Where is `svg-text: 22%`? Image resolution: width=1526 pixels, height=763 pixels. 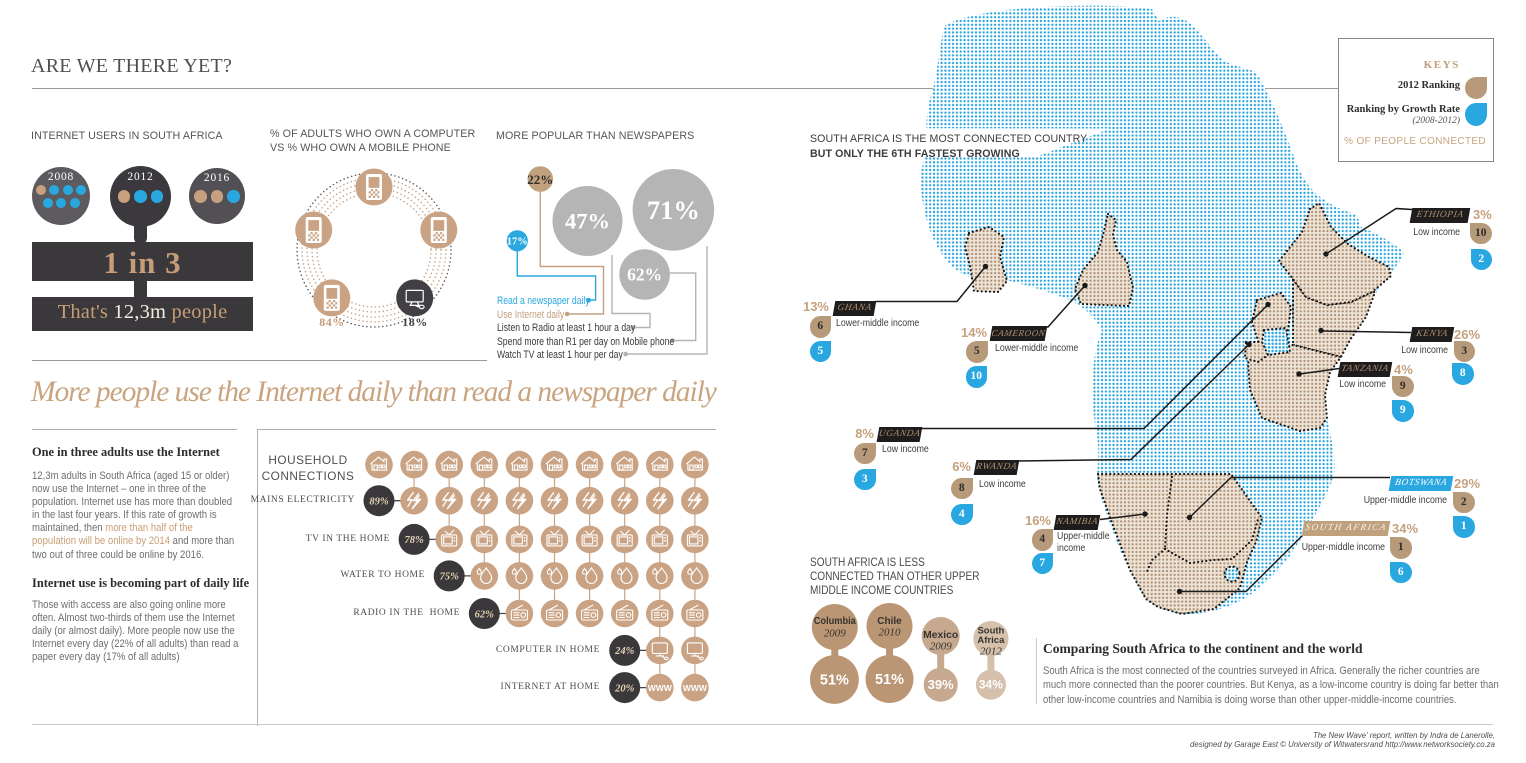 svg-text: 22% is located at coordinates (540, 179).